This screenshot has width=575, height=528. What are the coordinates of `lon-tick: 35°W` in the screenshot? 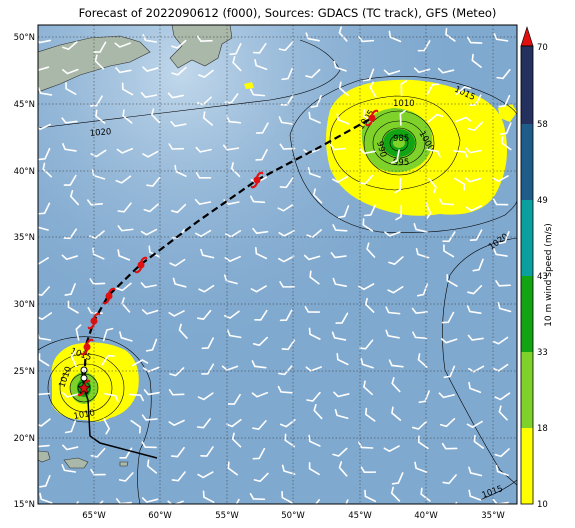 It's located at (493, 516).